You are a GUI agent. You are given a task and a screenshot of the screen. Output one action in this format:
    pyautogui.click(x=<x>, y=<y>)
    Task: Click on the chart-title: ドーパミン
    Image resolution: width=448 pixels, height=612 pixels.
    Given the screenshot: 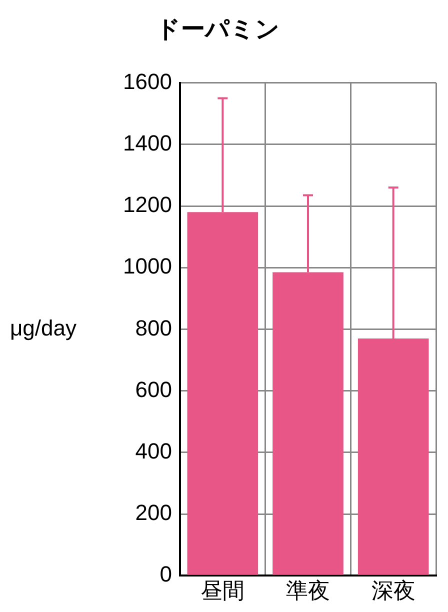 What is the action you would take?
    pyautogui.click(x=218, y=30)
    